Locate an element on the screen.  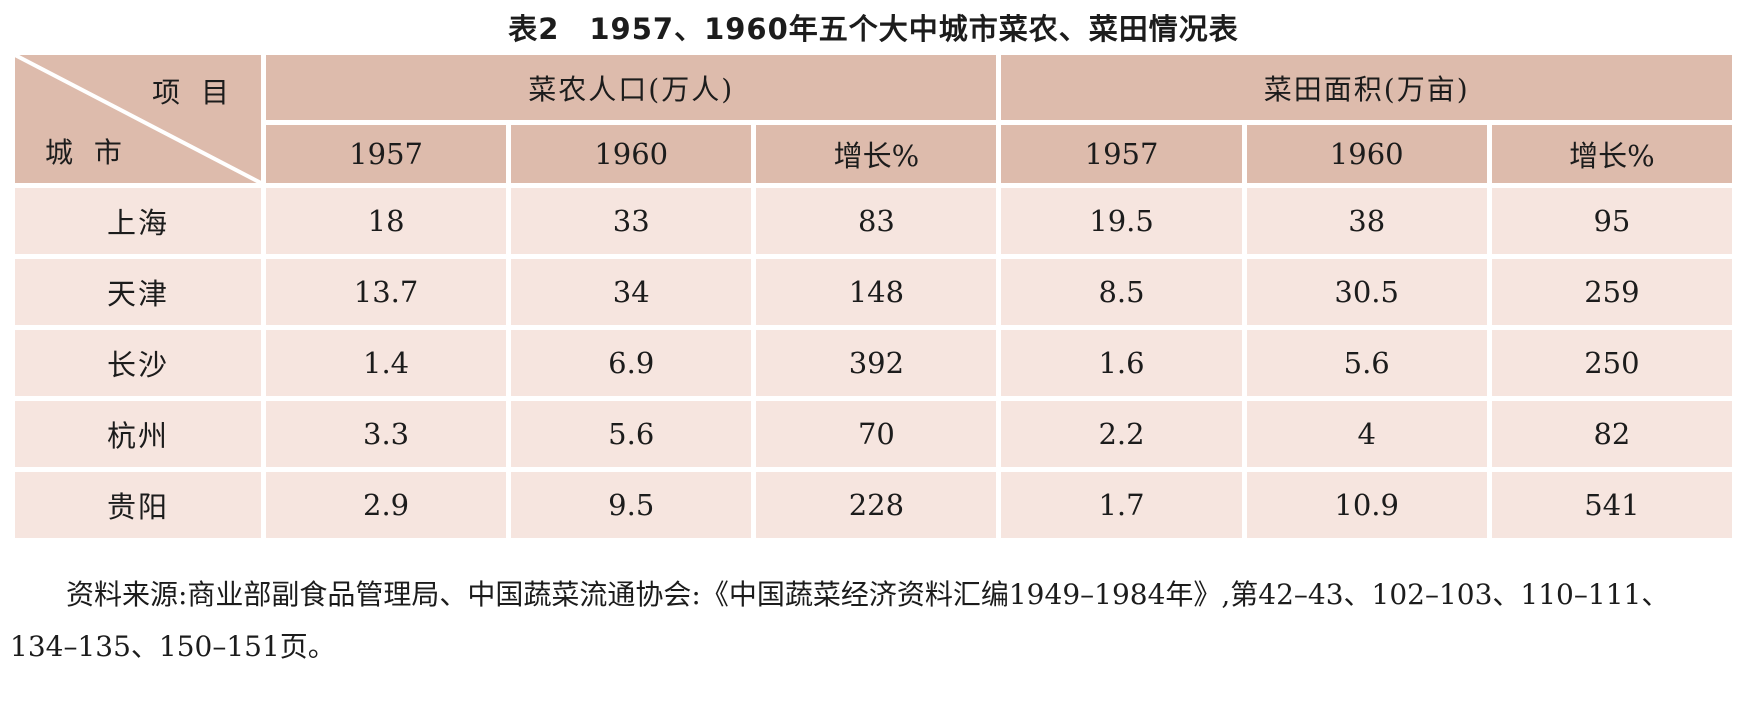
table-title: 表2 1957、1960年五个大中城市菜农、菜田情况表 is located at coordinates (873, 29).